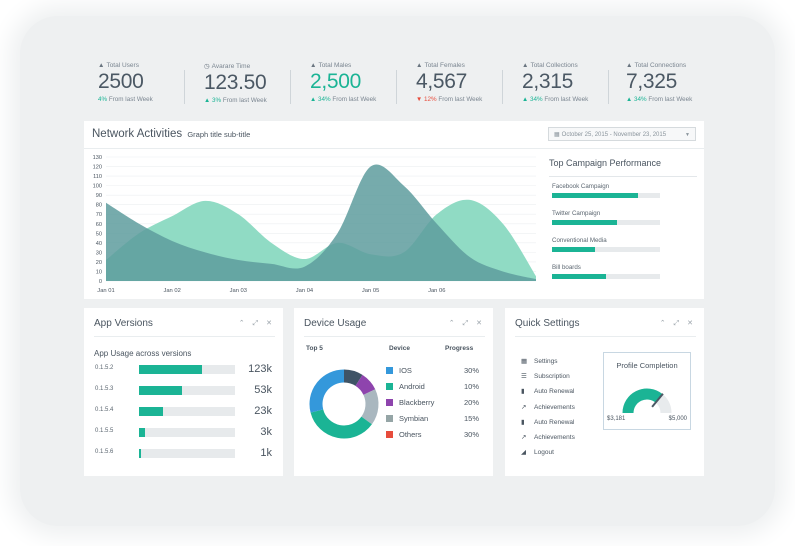  I want to click on version-row: 0.1.5.4 23k, so click(185, 411).